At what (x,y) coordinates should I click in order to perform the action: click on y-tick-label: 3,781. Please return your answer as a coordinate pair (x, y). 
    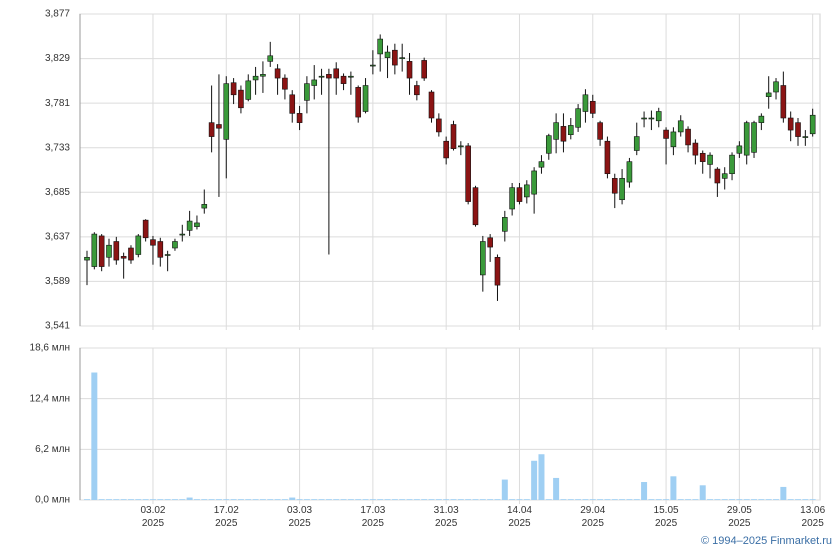
    Looking at the image, I should click on (57, 103).